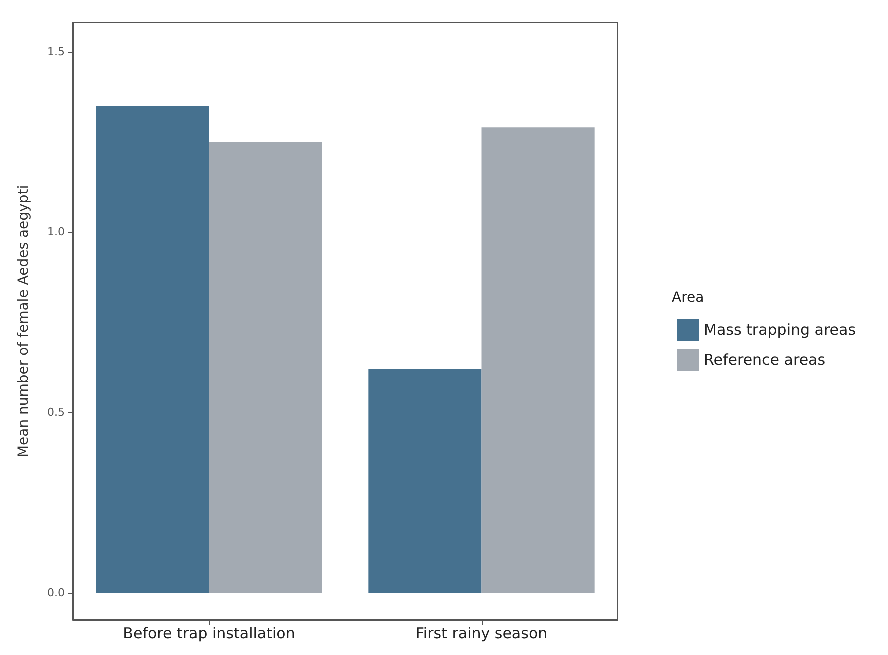 The height and width of the screenshot is (655, 888). What do you see at coordinates (56, 232) in the screenshot?
I see `y-tick-label: 1.0` at bounding box center [56, 232].